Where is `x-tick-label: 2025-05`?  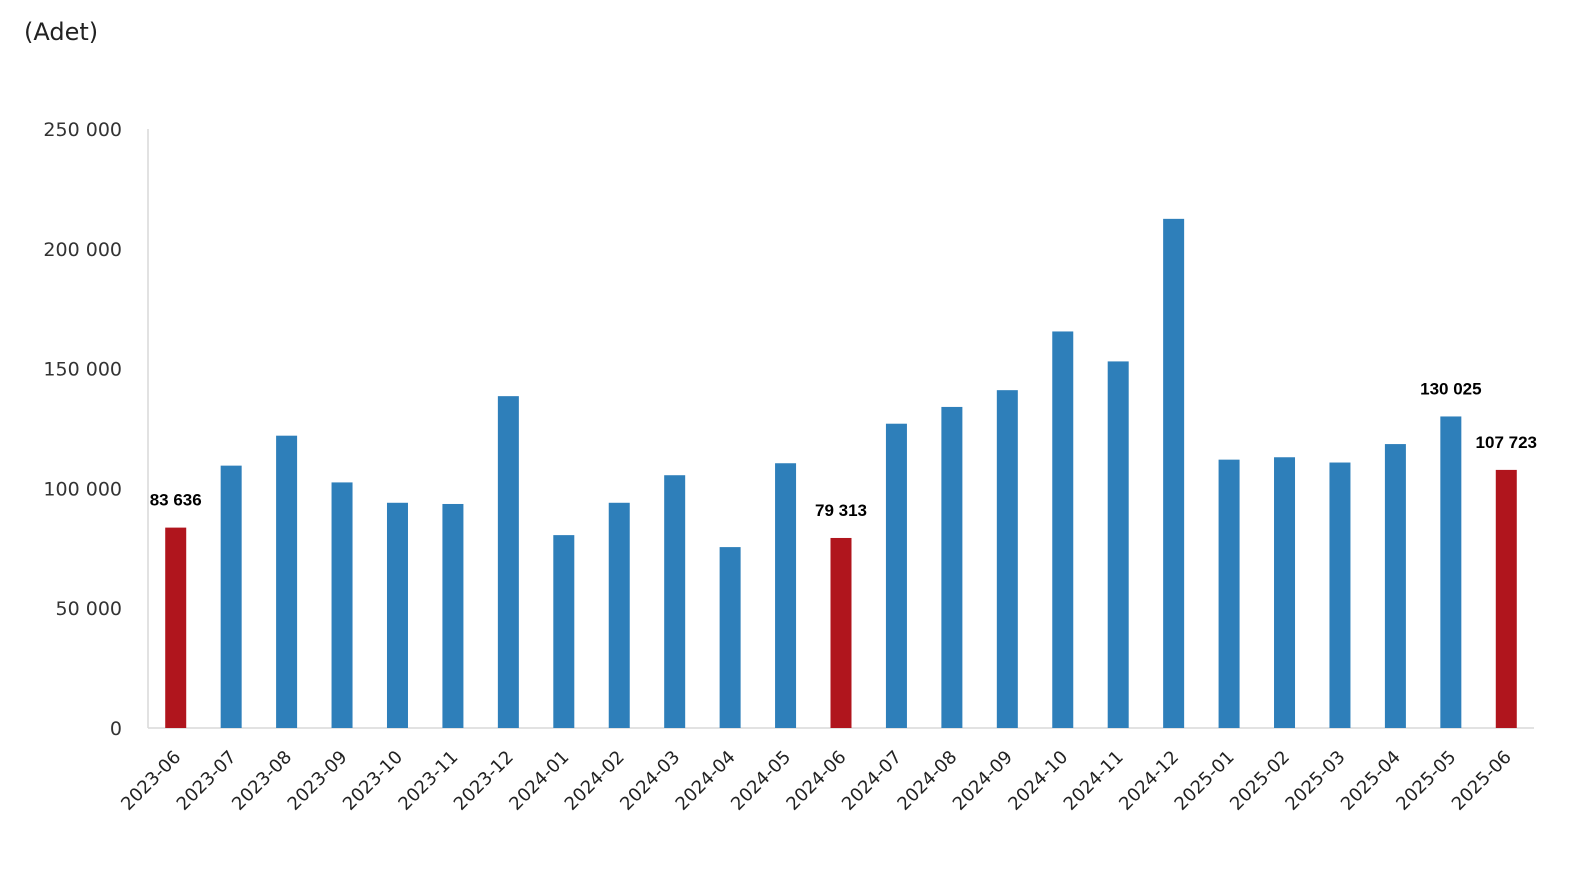 x-tick-label: 2025-05 is located at coordinates (1426, 781).